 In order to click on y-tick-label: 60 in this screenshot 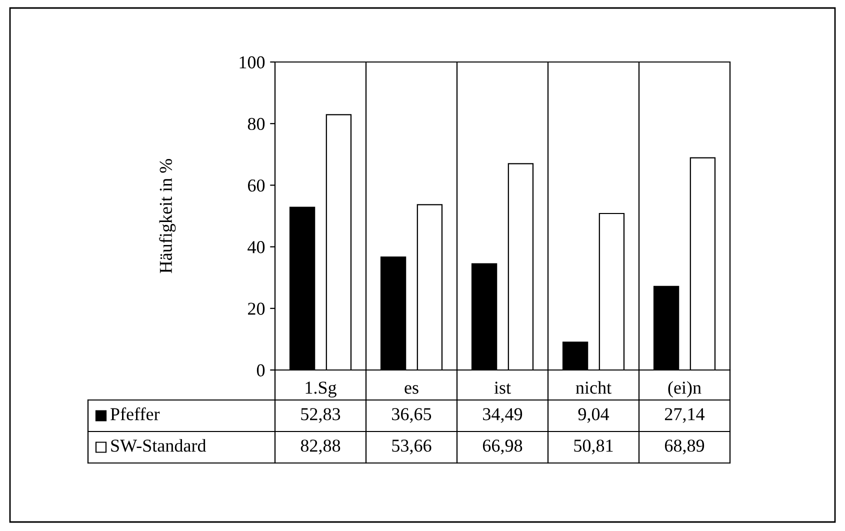, I will do `click(256, 185)`.